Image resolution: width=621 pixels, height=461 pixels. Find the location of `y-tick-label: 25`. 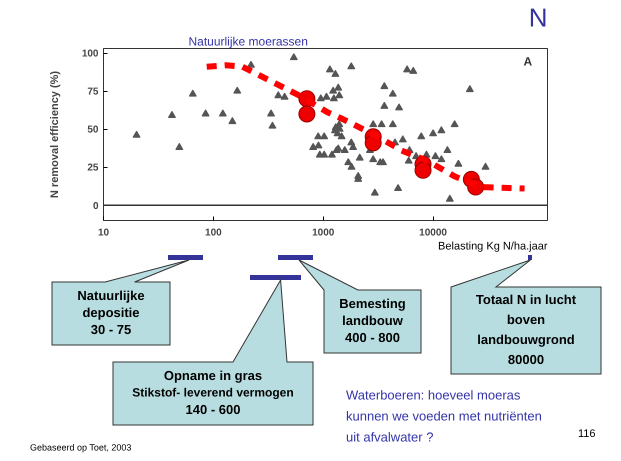

y-tick-label: 25 is located at coordinates (93, 168).